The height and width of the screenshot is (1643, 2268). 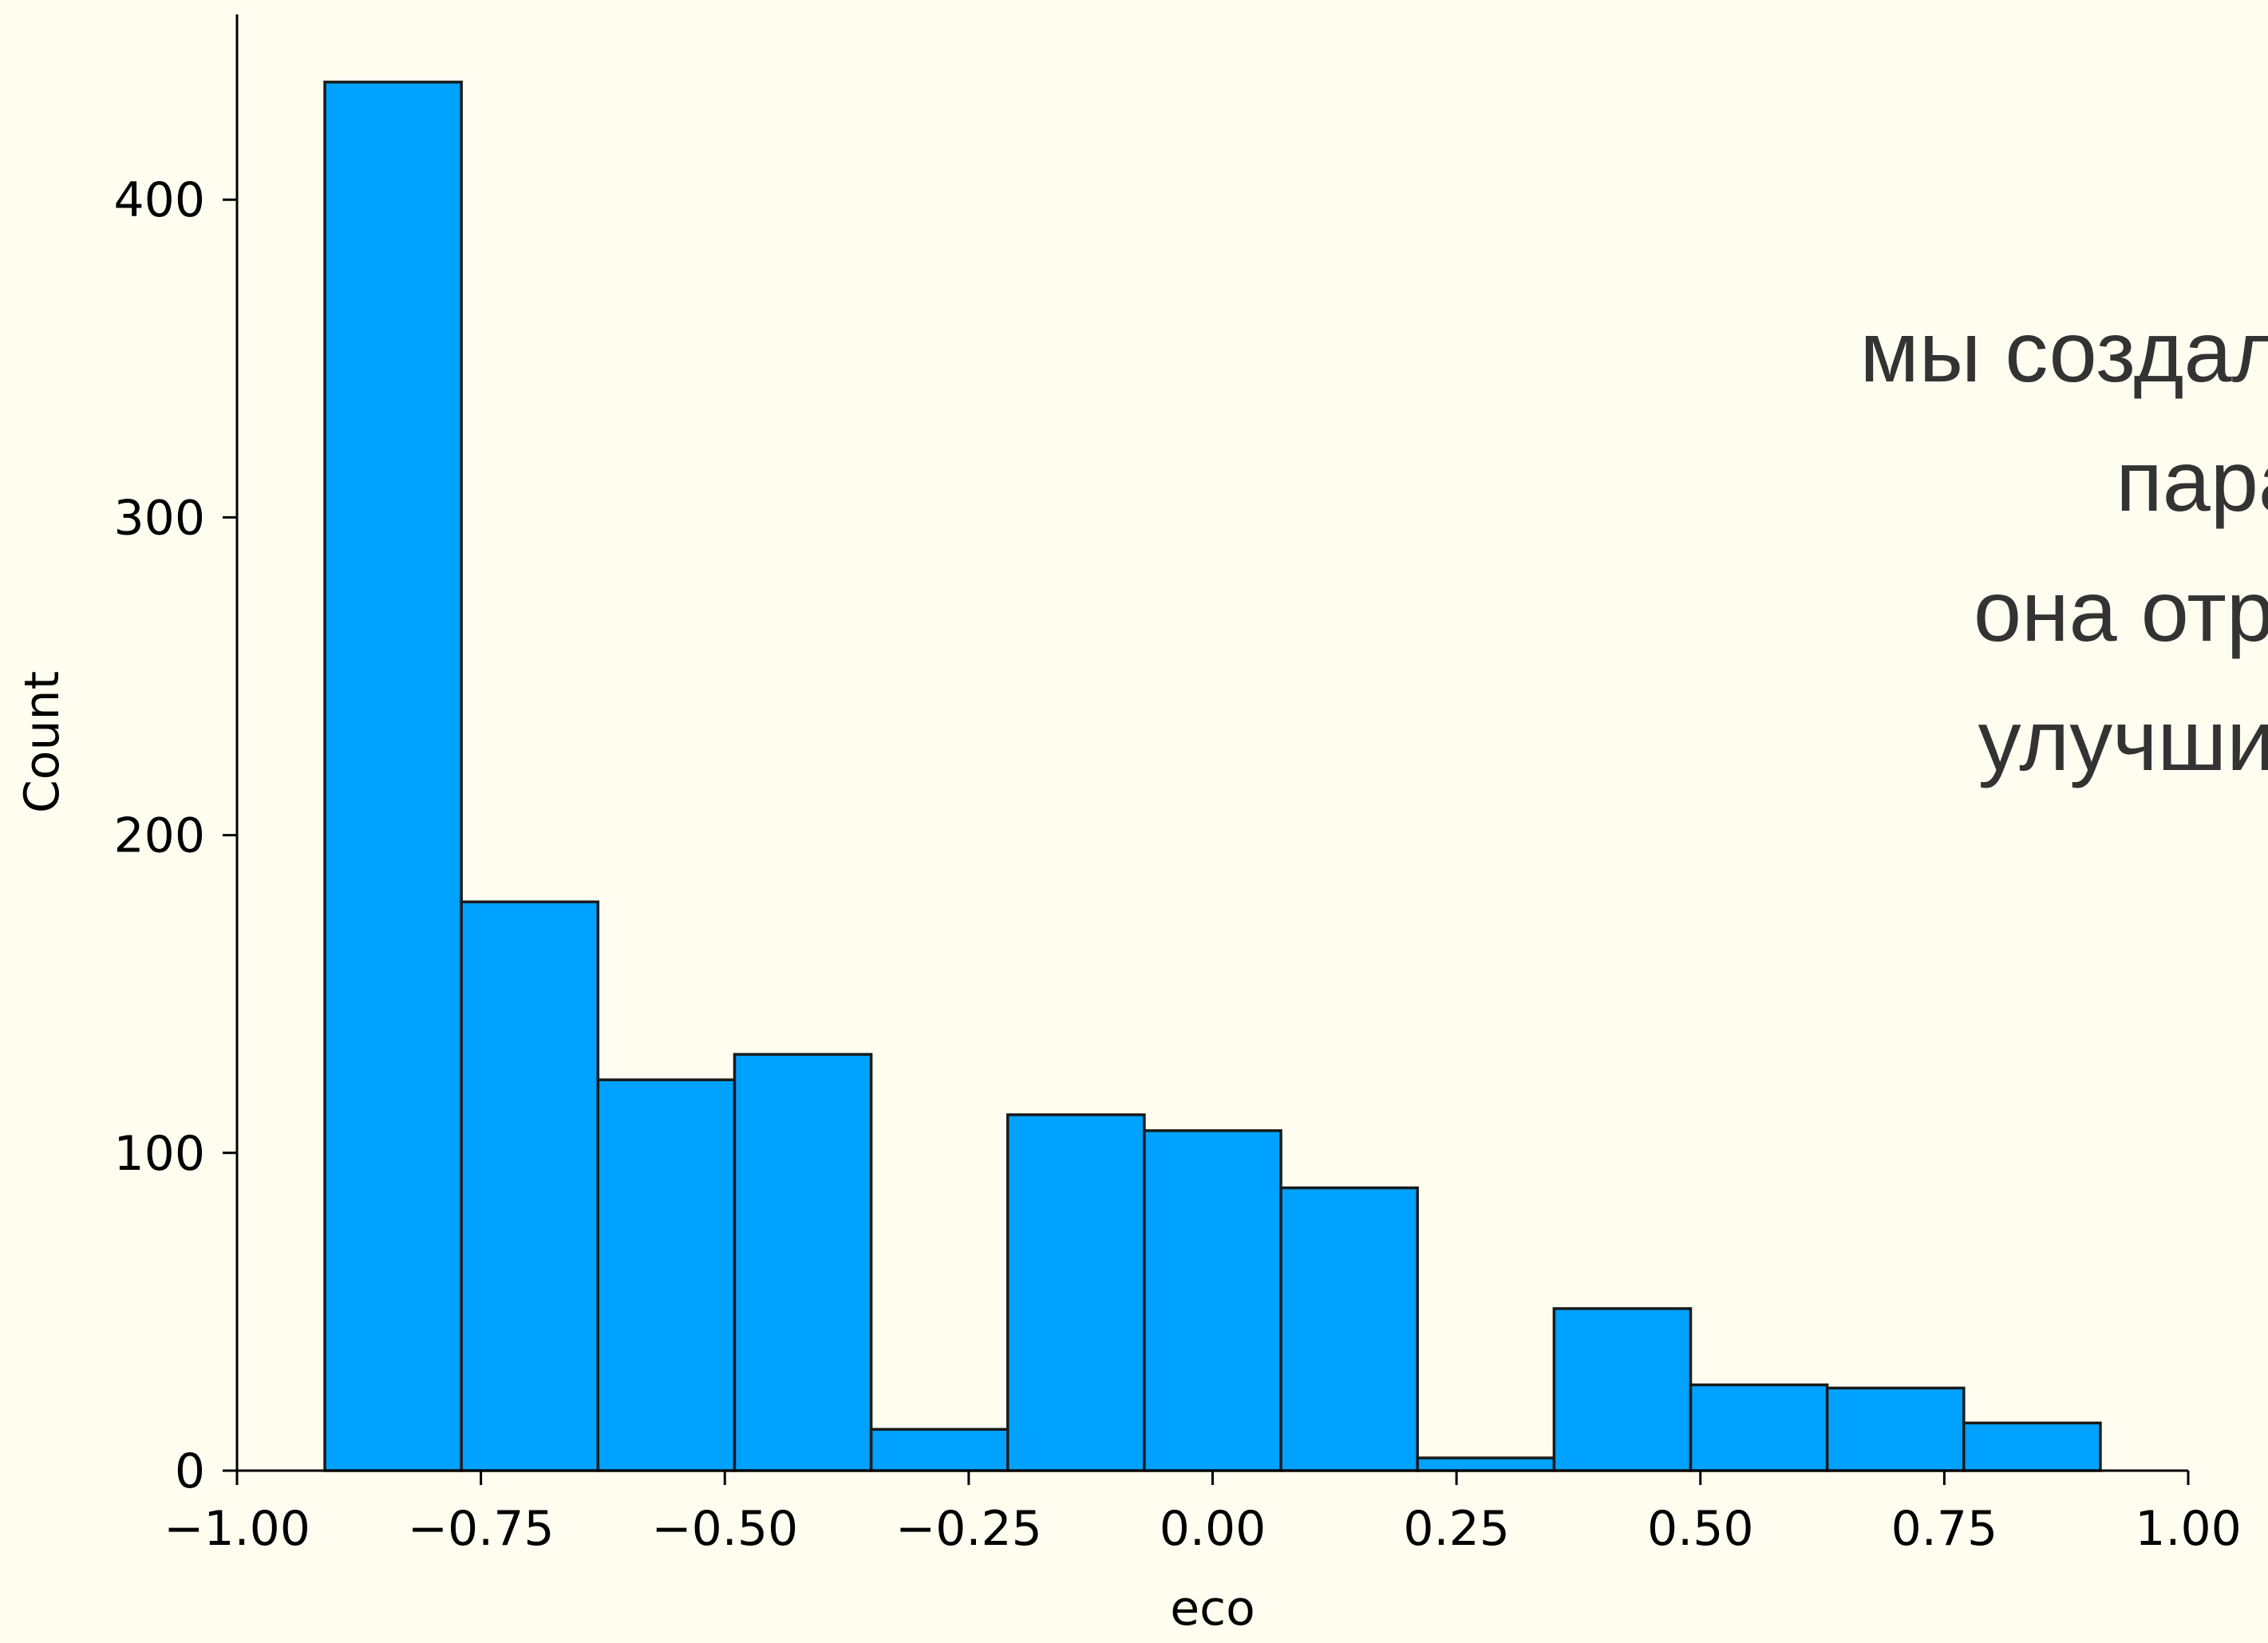 What do you see at coordinates (2063, 545) in the screenshot?
I see `overlay-caption: мы создали пара она отра улучшит` at bounding box center [2063, 545].